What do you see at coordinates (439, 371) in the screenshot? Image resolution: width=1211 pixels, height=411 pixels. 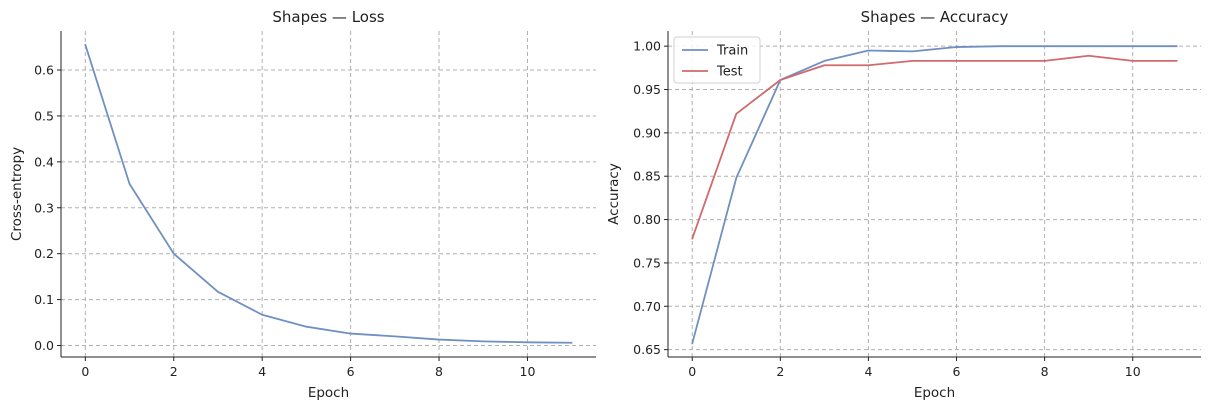 I see `chart-0-x-tick-label-4: 8` at bounding box center [439, 371].